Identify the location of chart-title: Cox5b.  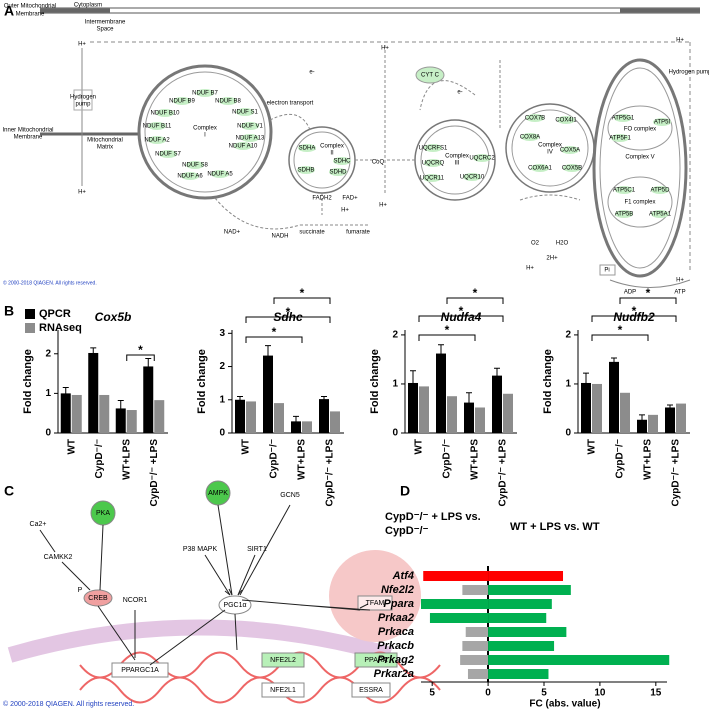
(113, 317).